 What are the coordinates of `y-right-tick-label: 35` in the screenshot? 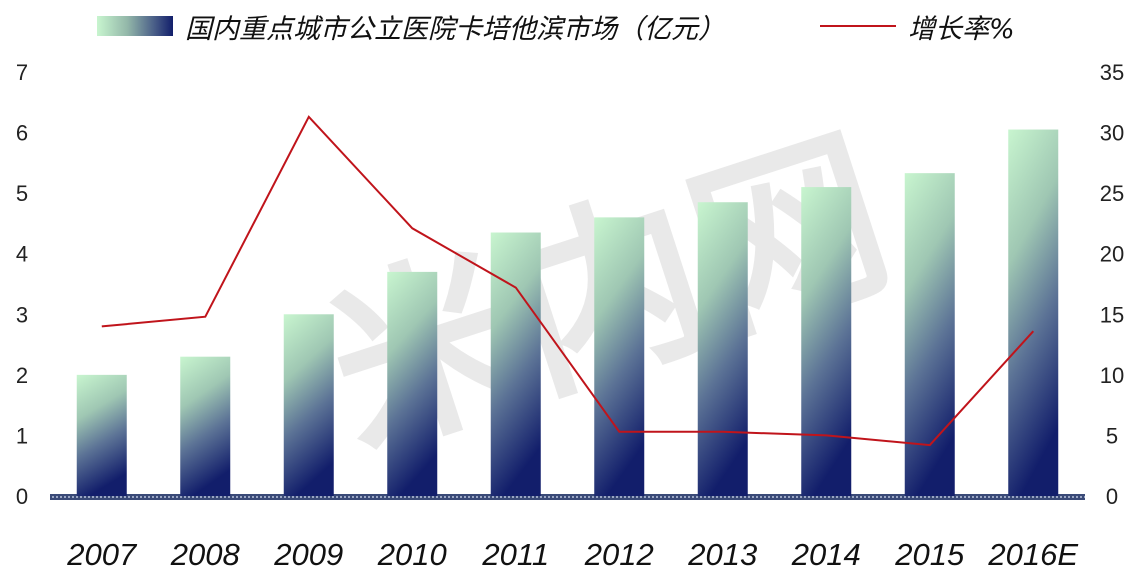 It's located at (1112, 72).